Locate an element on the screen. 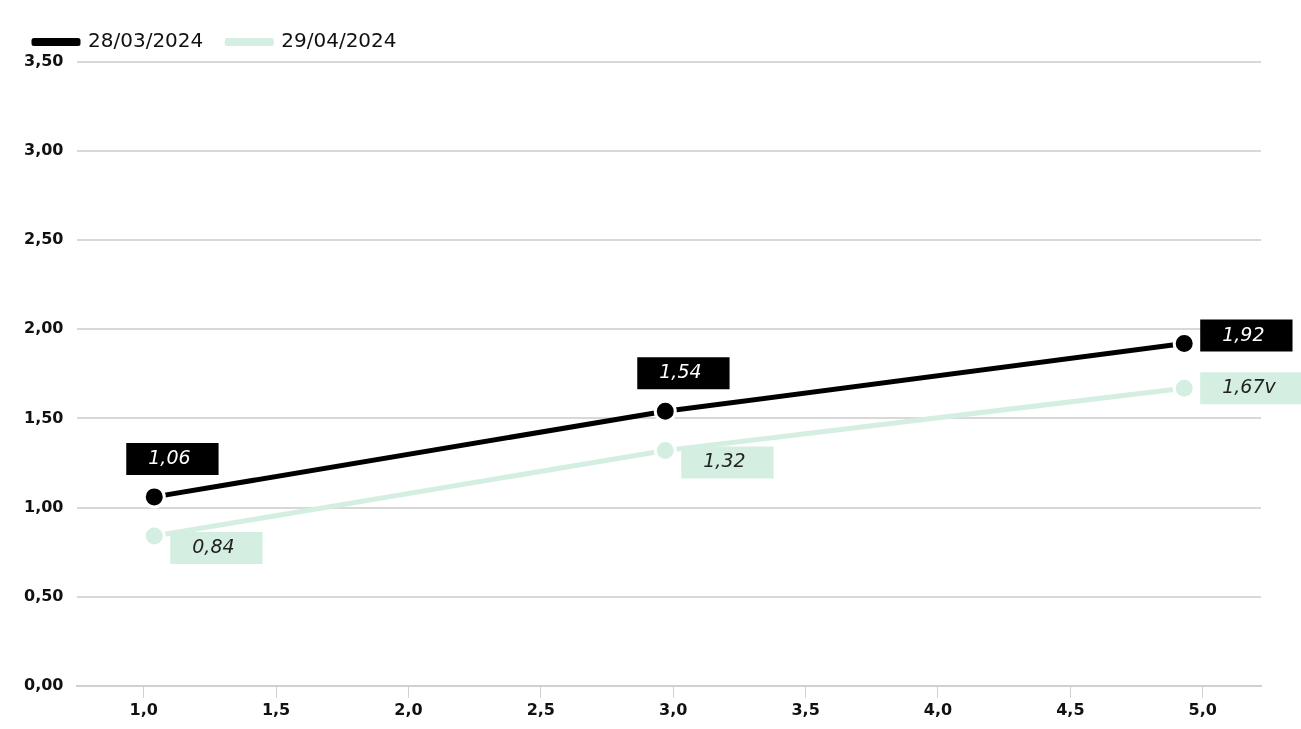  legend-label: 29/04/2024 is located at coordinates (339, 40).